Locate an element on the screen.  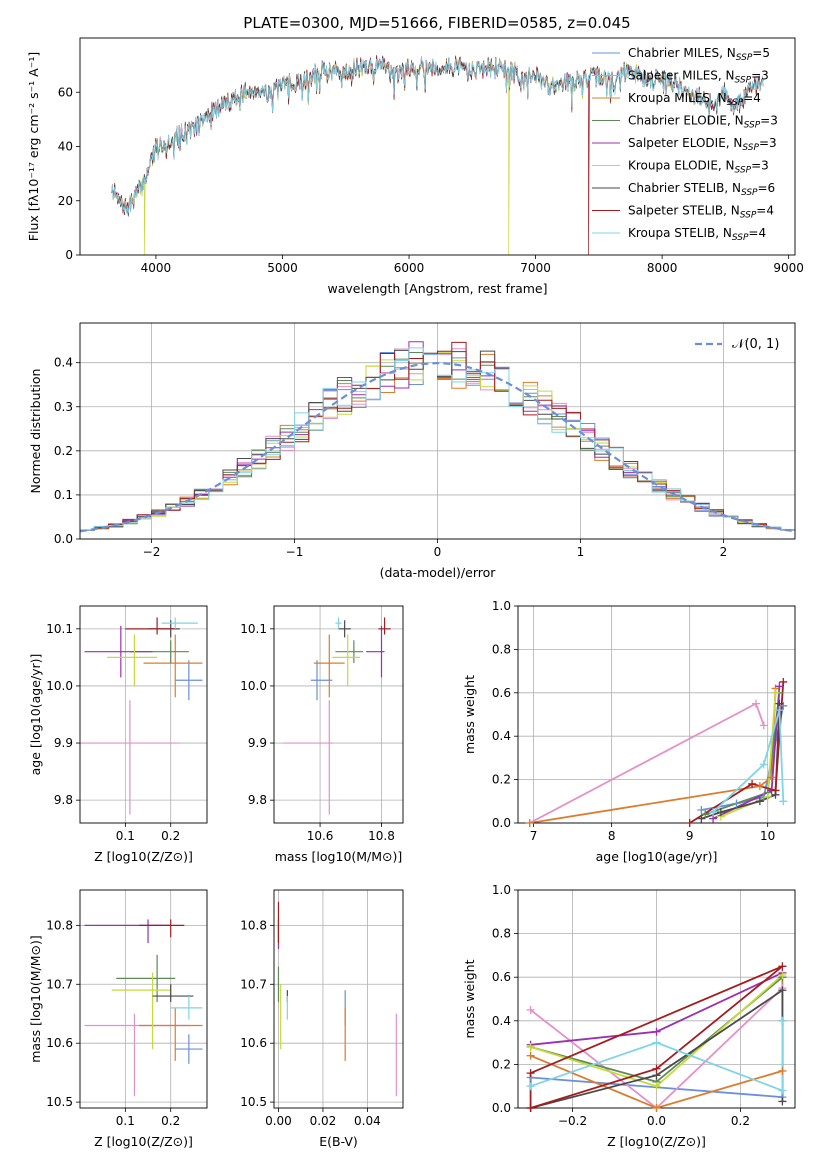
y-tick-label: 9.9 is located at coordinates (63, 743).